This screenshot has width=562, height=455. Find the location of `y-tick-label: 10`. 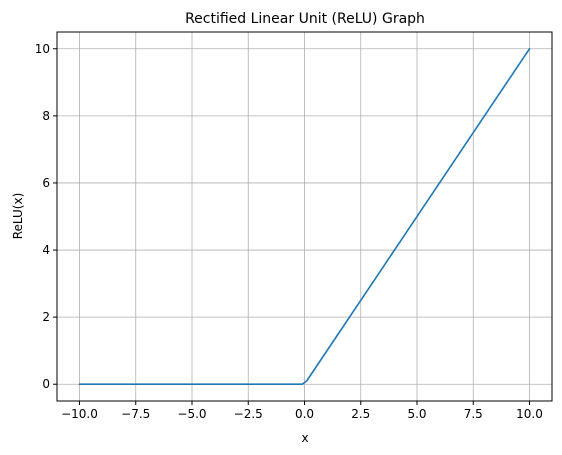

y-tick-label: 10 is located at coordinates (42, 49).